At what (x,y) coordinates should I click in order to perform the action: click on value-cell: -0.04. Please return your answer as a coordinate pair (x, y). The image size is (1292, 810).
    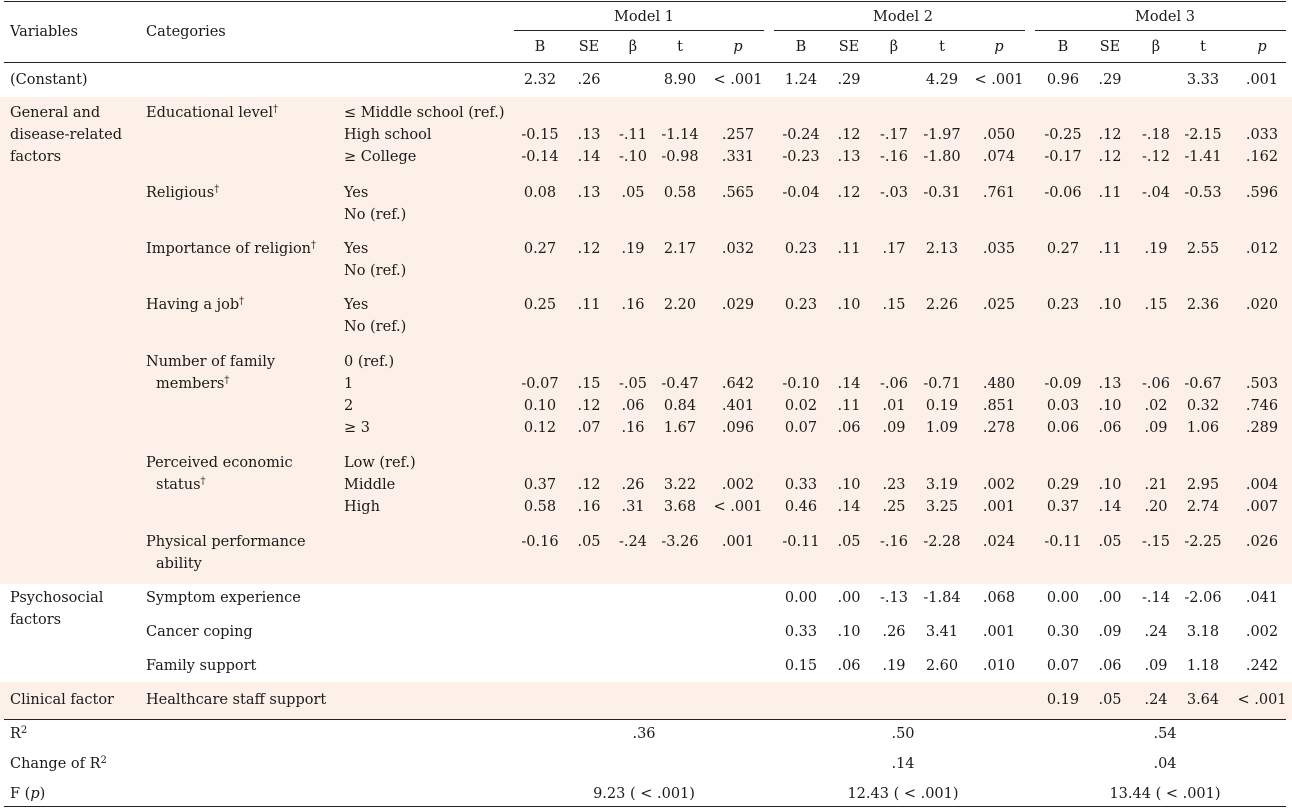
    Looking at the image, I should click on (801, 193).